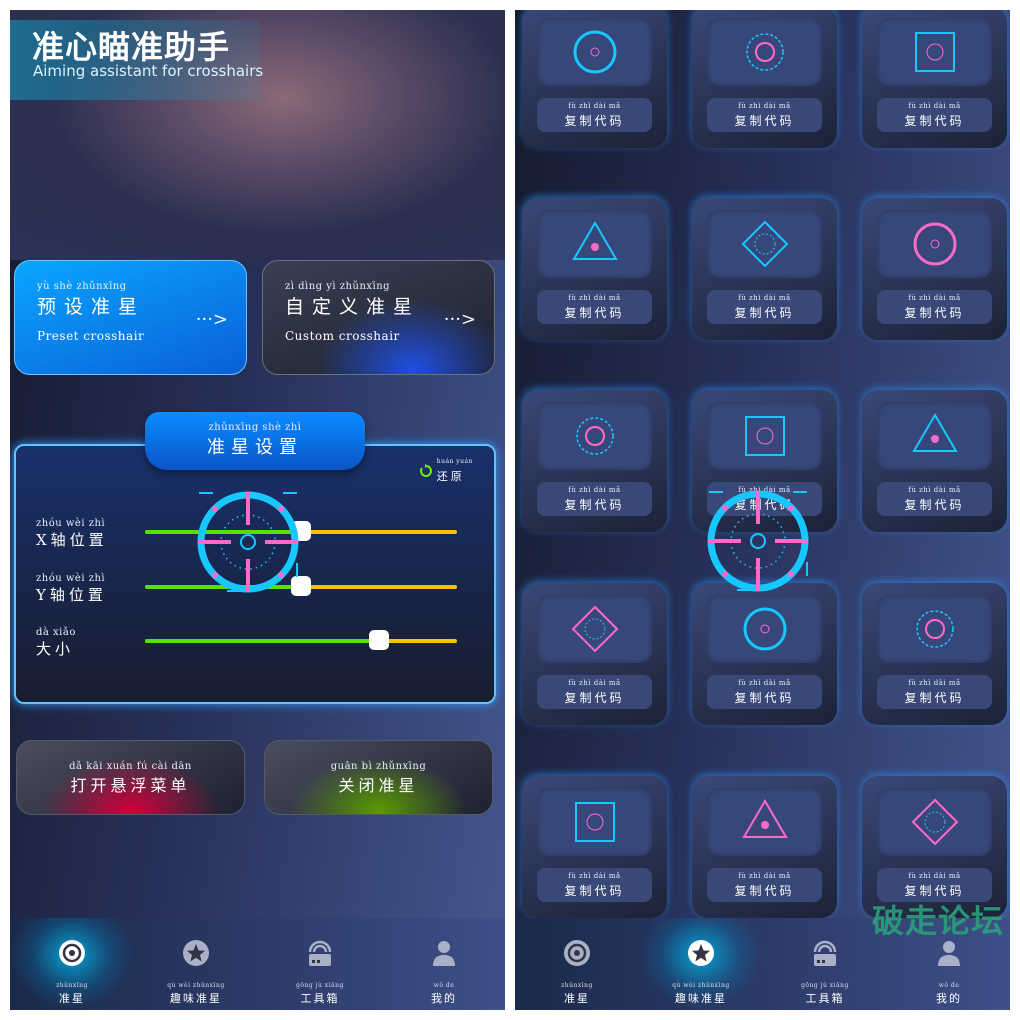  I want to click on watermark: 破走论坛, so click(938, 921).